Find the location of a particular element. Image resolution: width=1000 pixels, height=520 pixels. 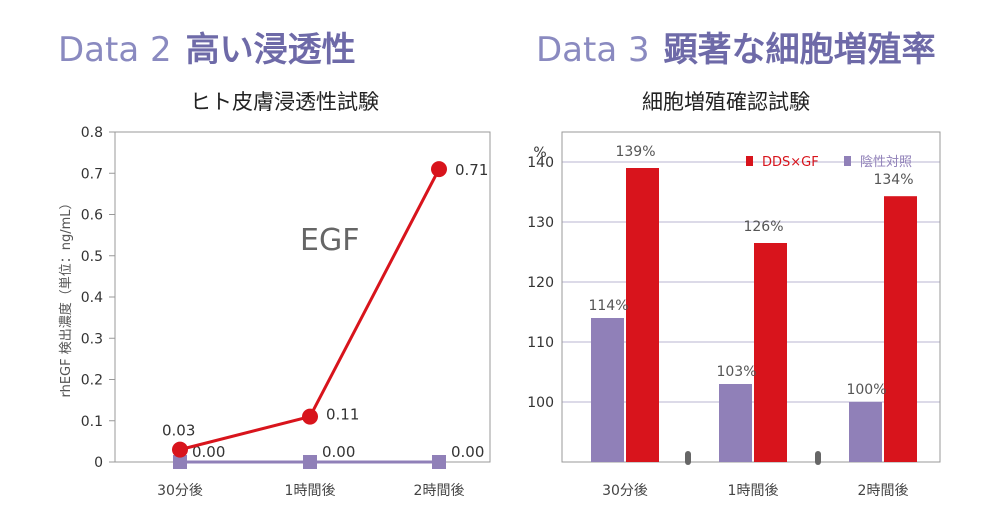

heading-title: 顕著な細胞増殖率 is located at coordinates (799, 50).